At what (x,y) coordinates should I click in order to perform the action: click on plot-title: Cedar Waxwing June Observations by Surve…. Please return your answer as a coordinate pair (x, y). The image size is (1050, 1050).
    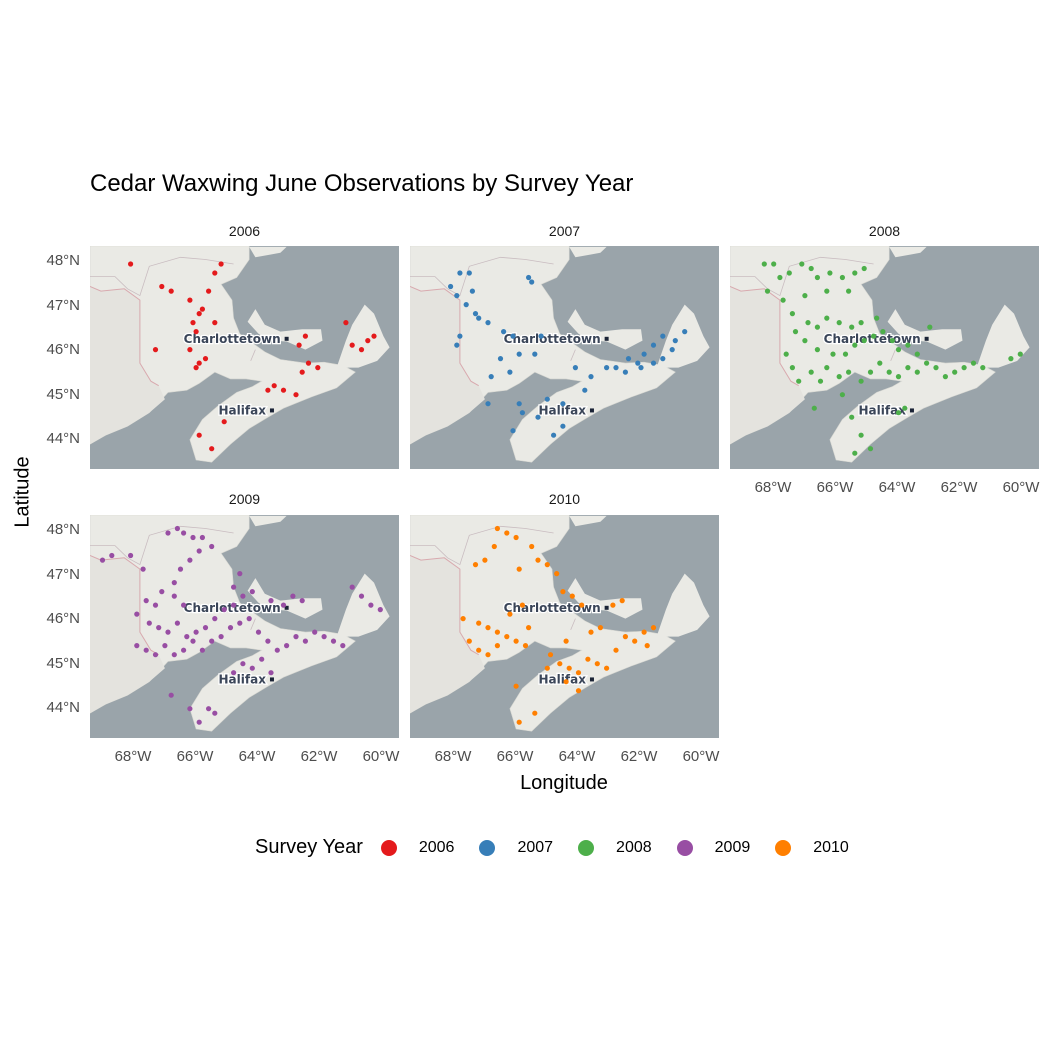
    Looking at the image, I should click on (362, 183).